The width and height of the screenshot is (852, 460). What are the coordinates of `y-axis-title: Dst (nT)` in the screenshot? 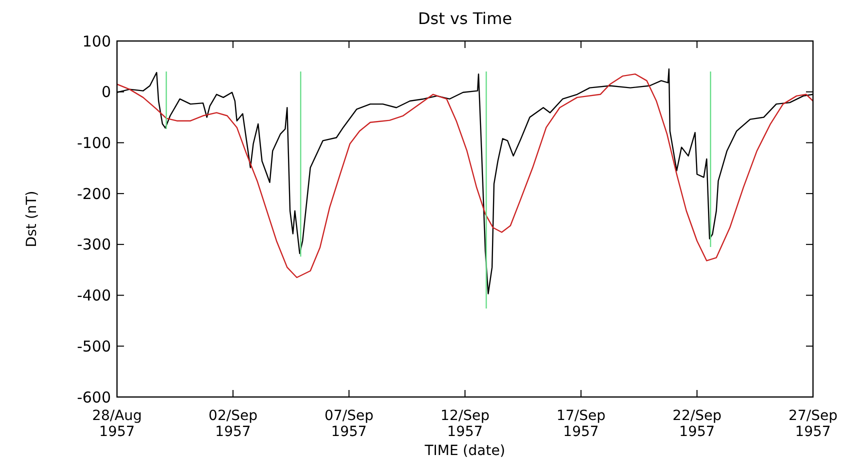 It's located at (32, 219).